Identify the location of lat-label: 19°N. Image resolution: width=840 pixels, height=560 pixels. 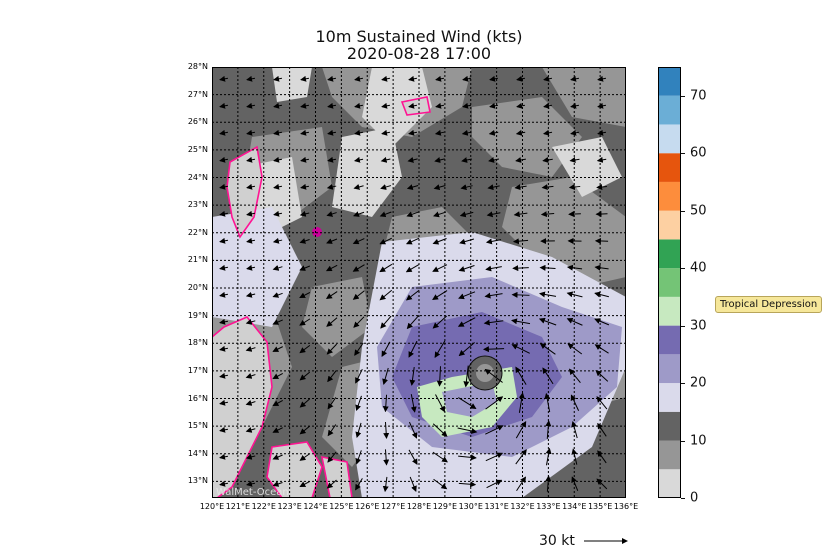
(197, 315).